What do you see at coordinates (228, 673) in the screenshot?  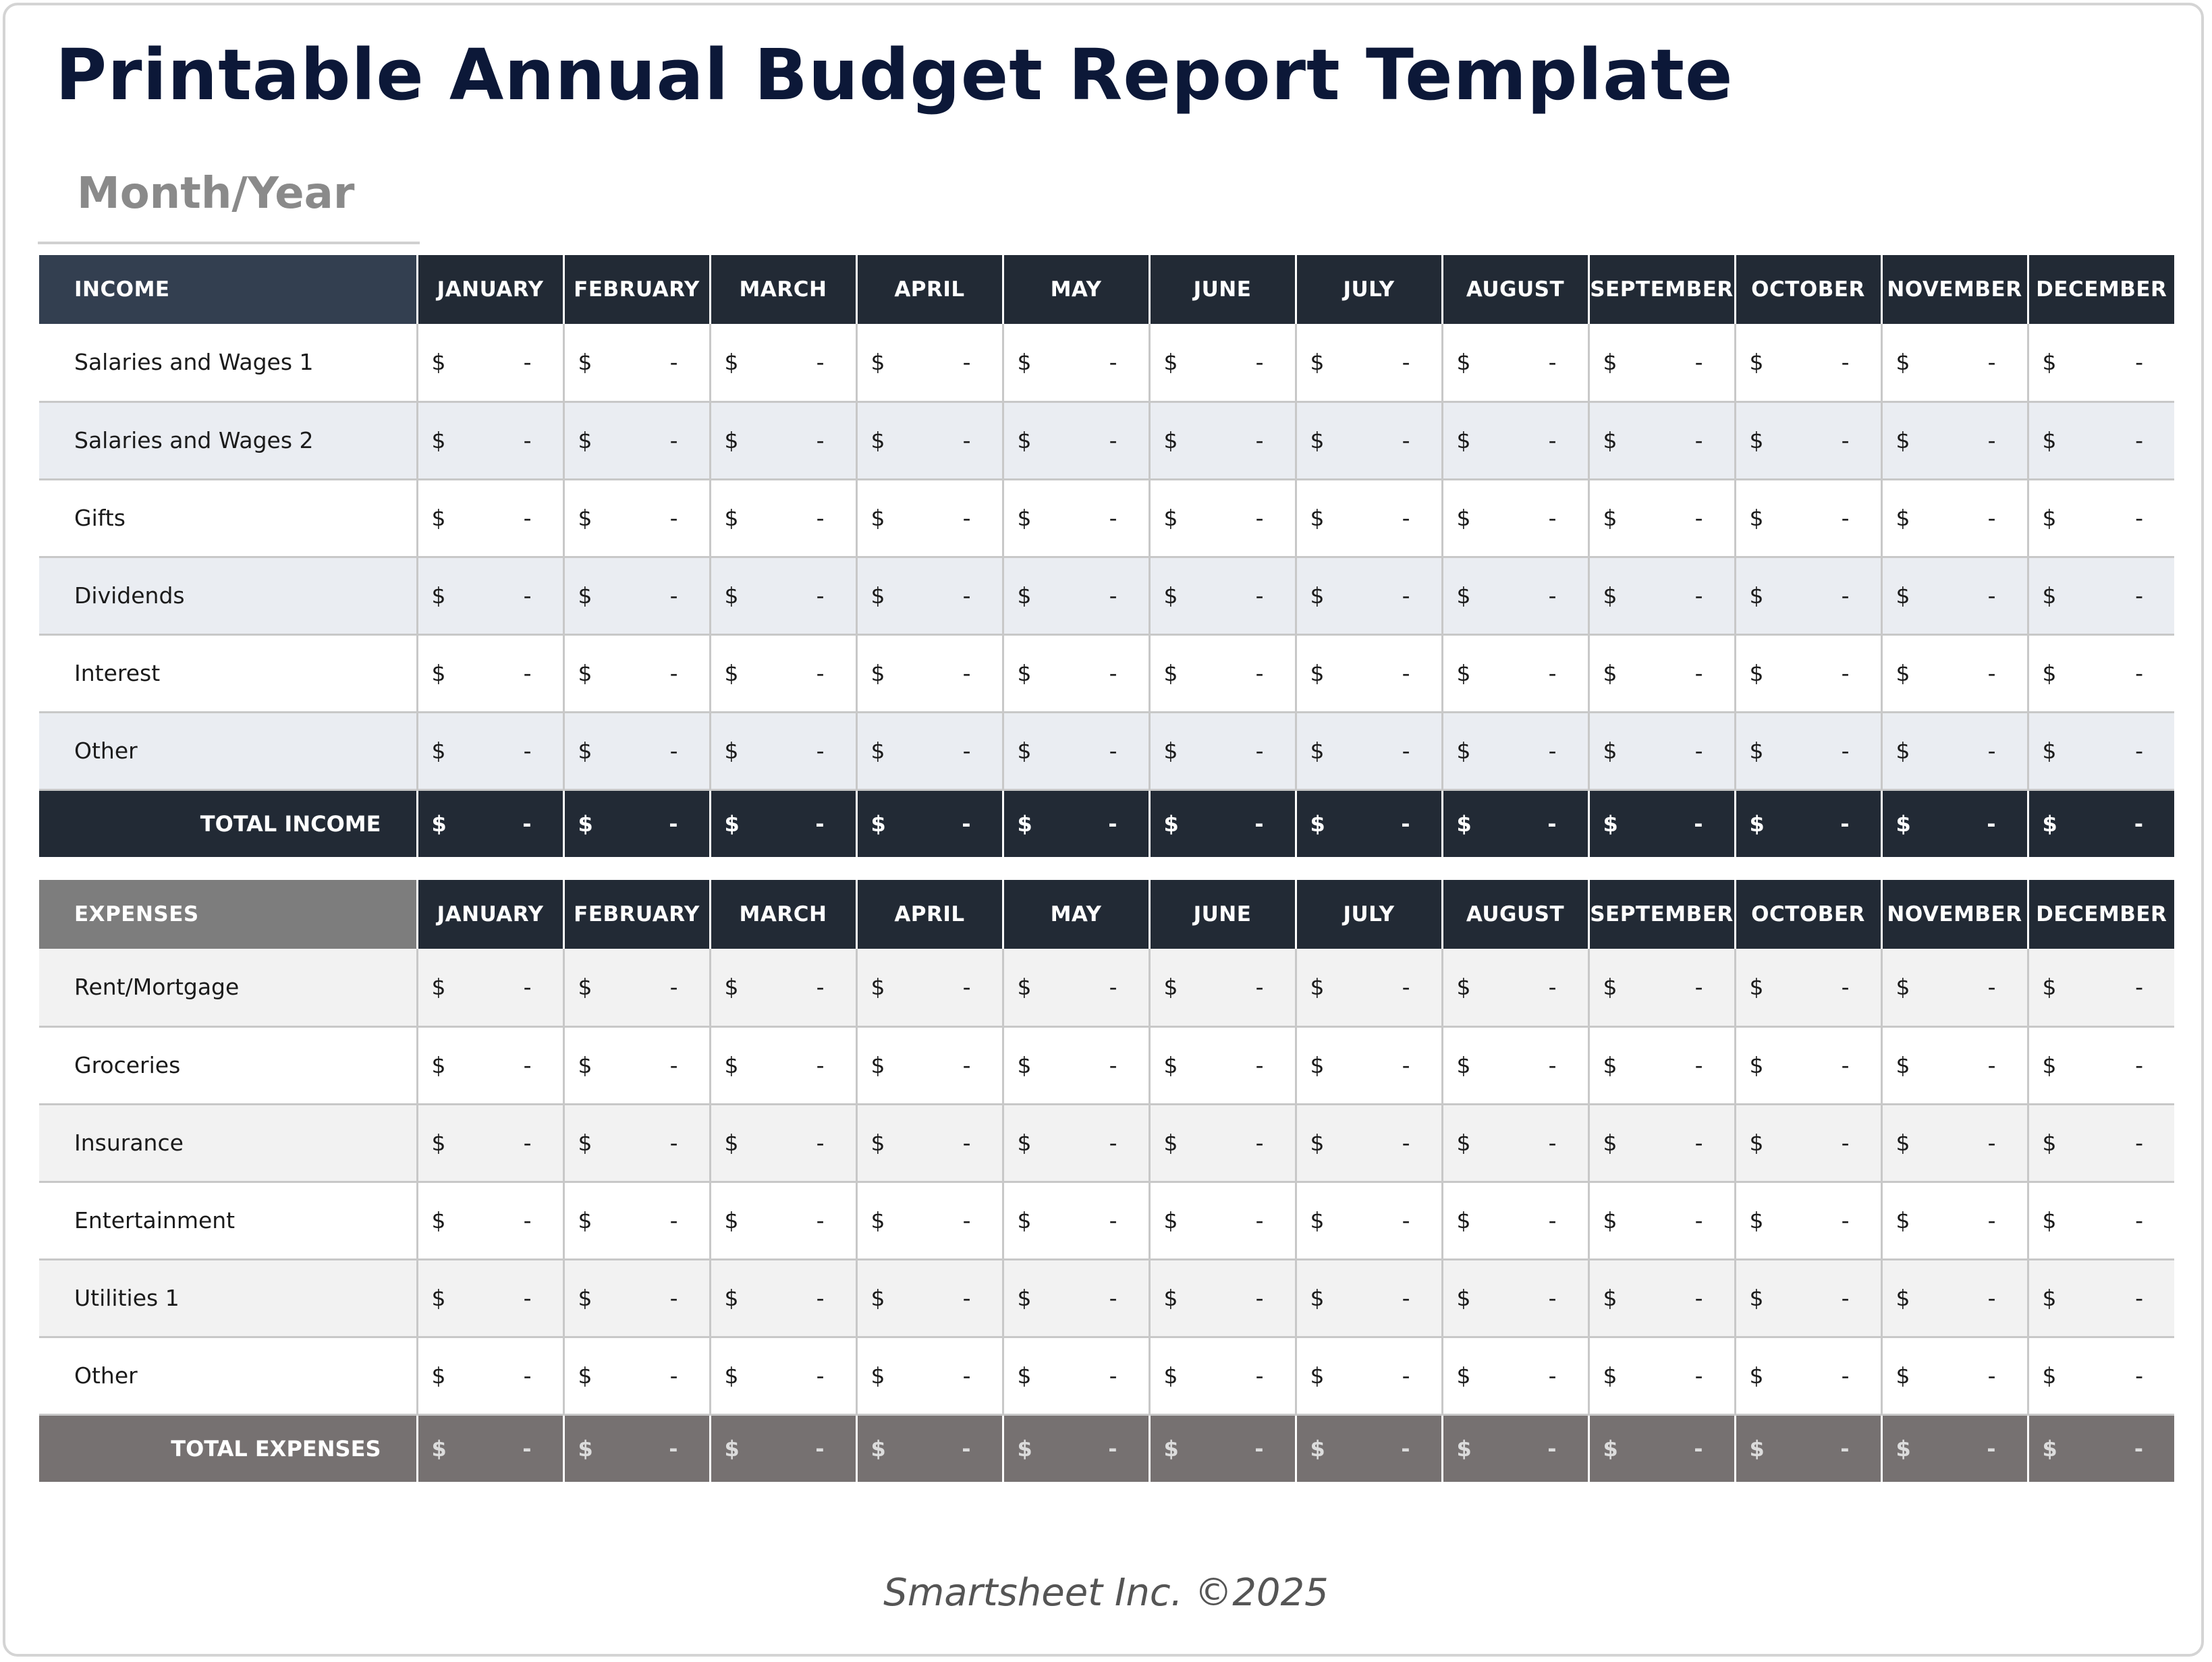 I see `income-row-label: Interest` at bounding box center [228, 673].